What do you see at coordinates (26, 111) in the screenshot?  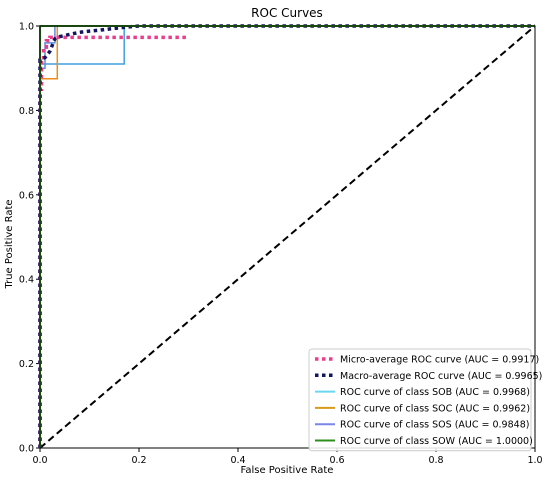 I see `y-tick-label: 0.8` at bounding box center [26, 111].